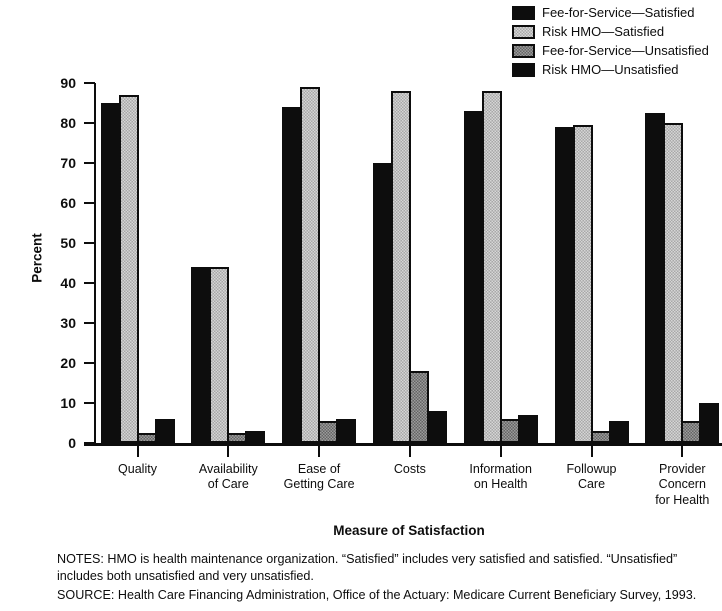 Image resolution: width=722 pixels, height=611 pixels. I want to click on y-tick-label: 90, so click(68, 83).